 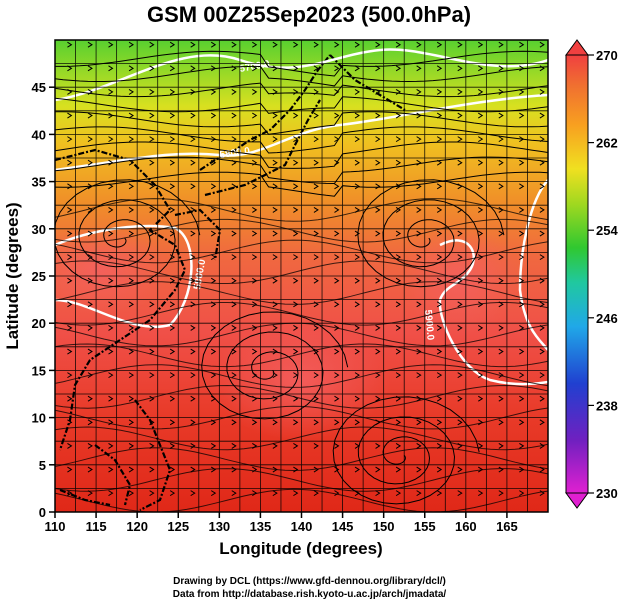 I want to click on y-tick-label: 30, so click(x=39, y=229).